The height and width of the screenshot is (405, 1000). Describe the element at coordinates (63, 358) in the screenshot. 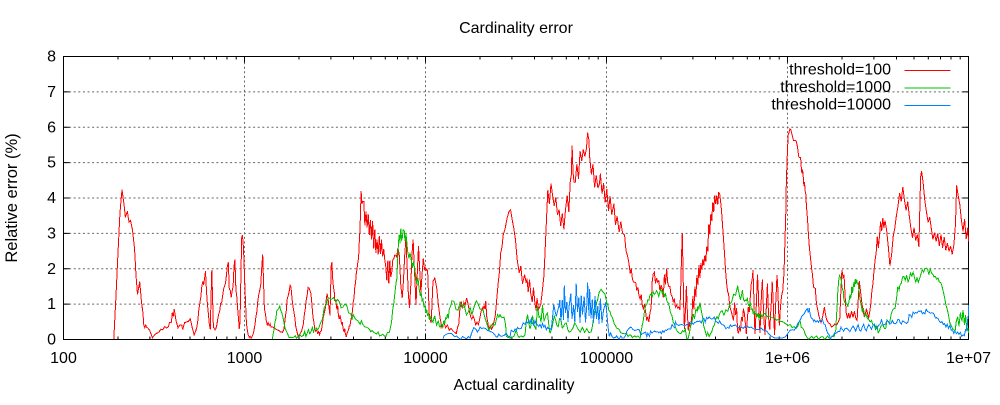

I see `svg-text: 100` at that location.